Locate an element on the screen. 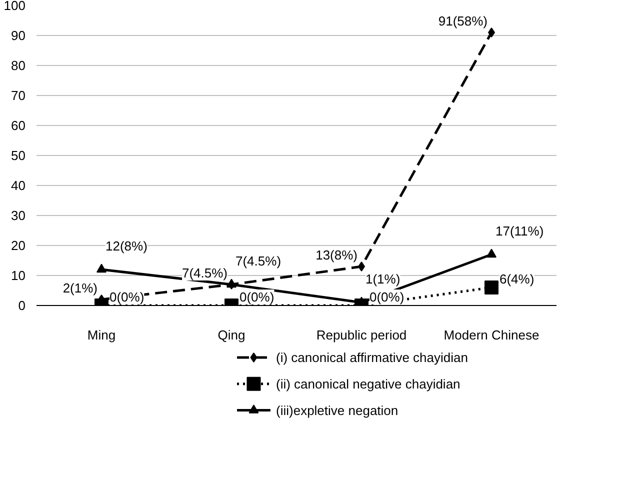 The image size is (633, 497). y-tick-label: 10 is located at coordinates (18, 275).